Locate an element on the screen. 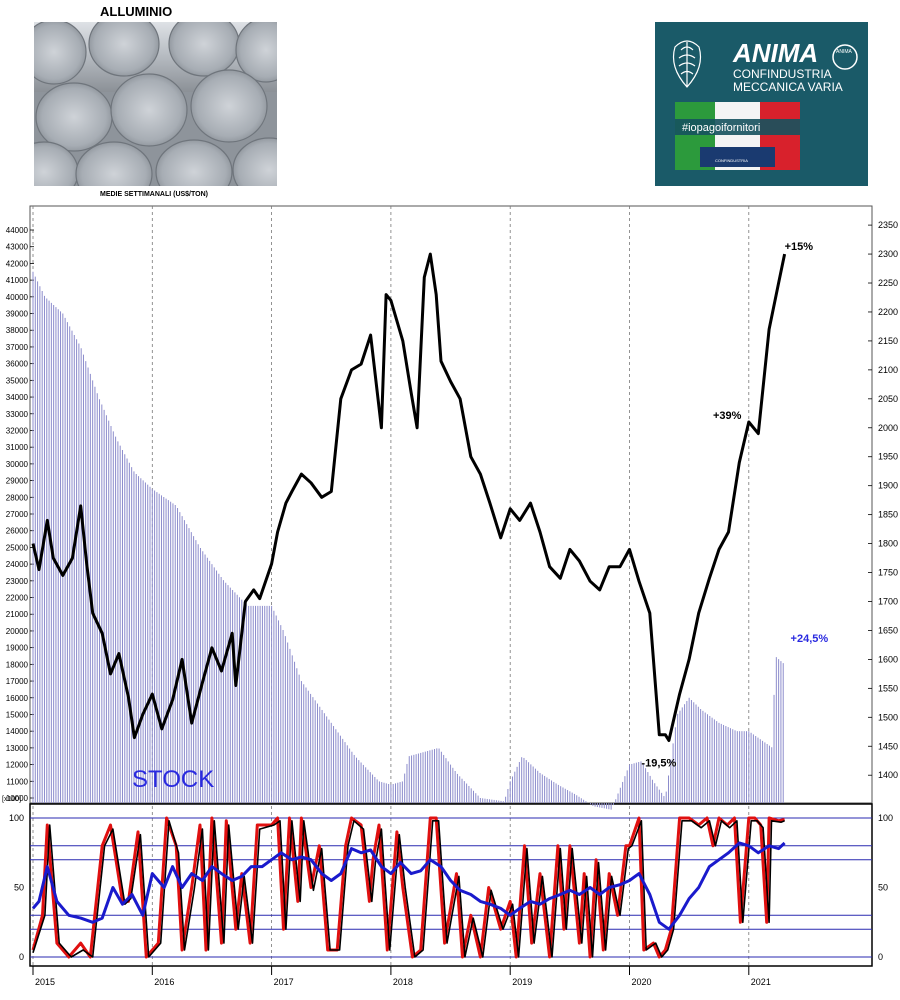  rsi-line is located at coordinates (408, 886).